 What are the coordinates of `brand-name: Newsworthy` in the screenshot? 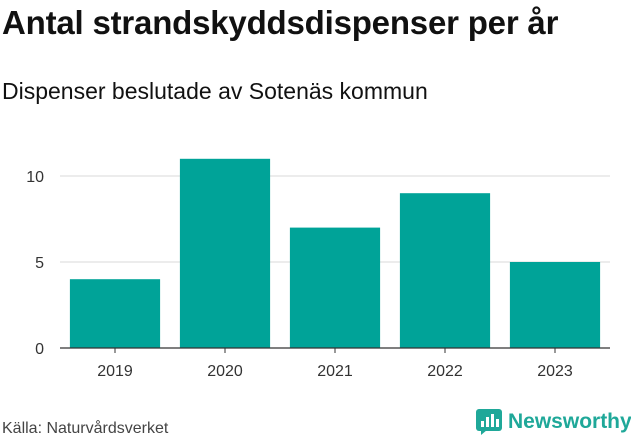 It's located at (569, 421).